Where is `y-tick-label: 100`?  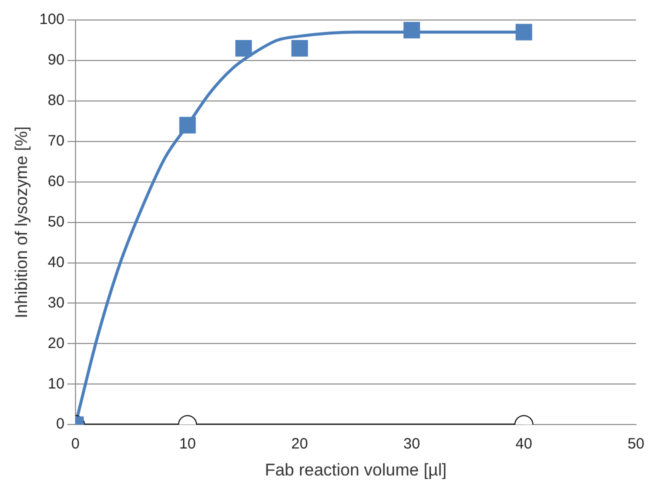
y-tick-label: 100 is located at coordinates (51, 19).